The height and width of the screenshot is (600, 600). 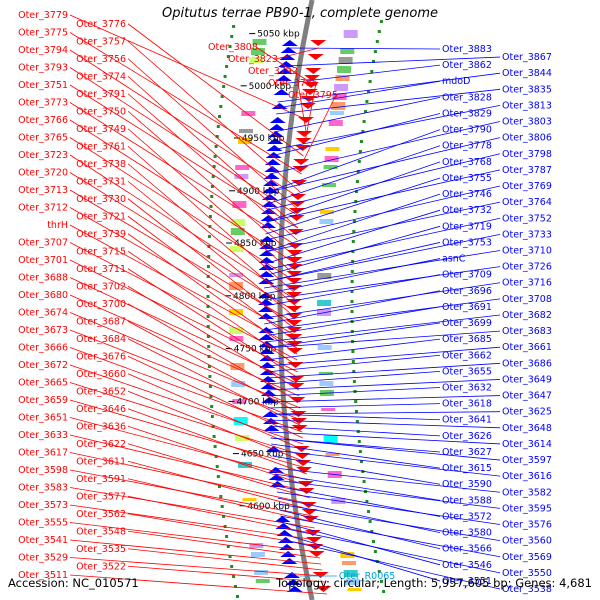 What do you see at coordinates (527, 412) in the screenshot?
I see `gene-label: Oter_3625` at bounding box center [527, 412].